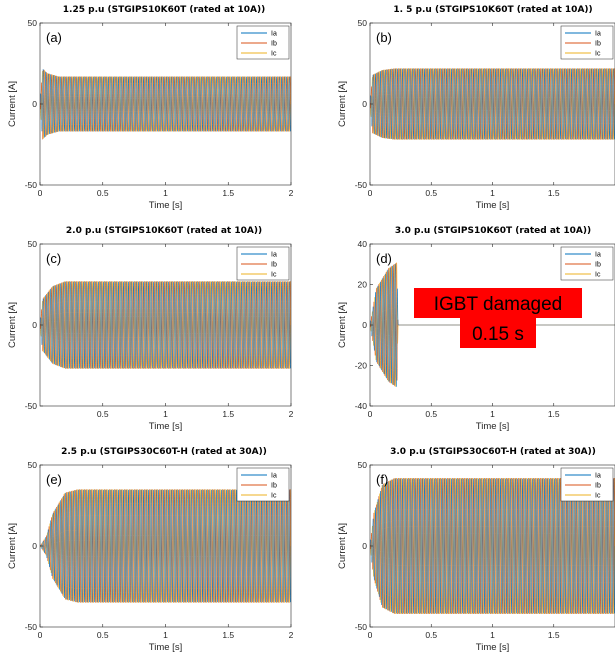  What do you see at coordinates (384, 258) in the screenshot?
I see `panel-label: (d)` at bounding box center [384, 258].